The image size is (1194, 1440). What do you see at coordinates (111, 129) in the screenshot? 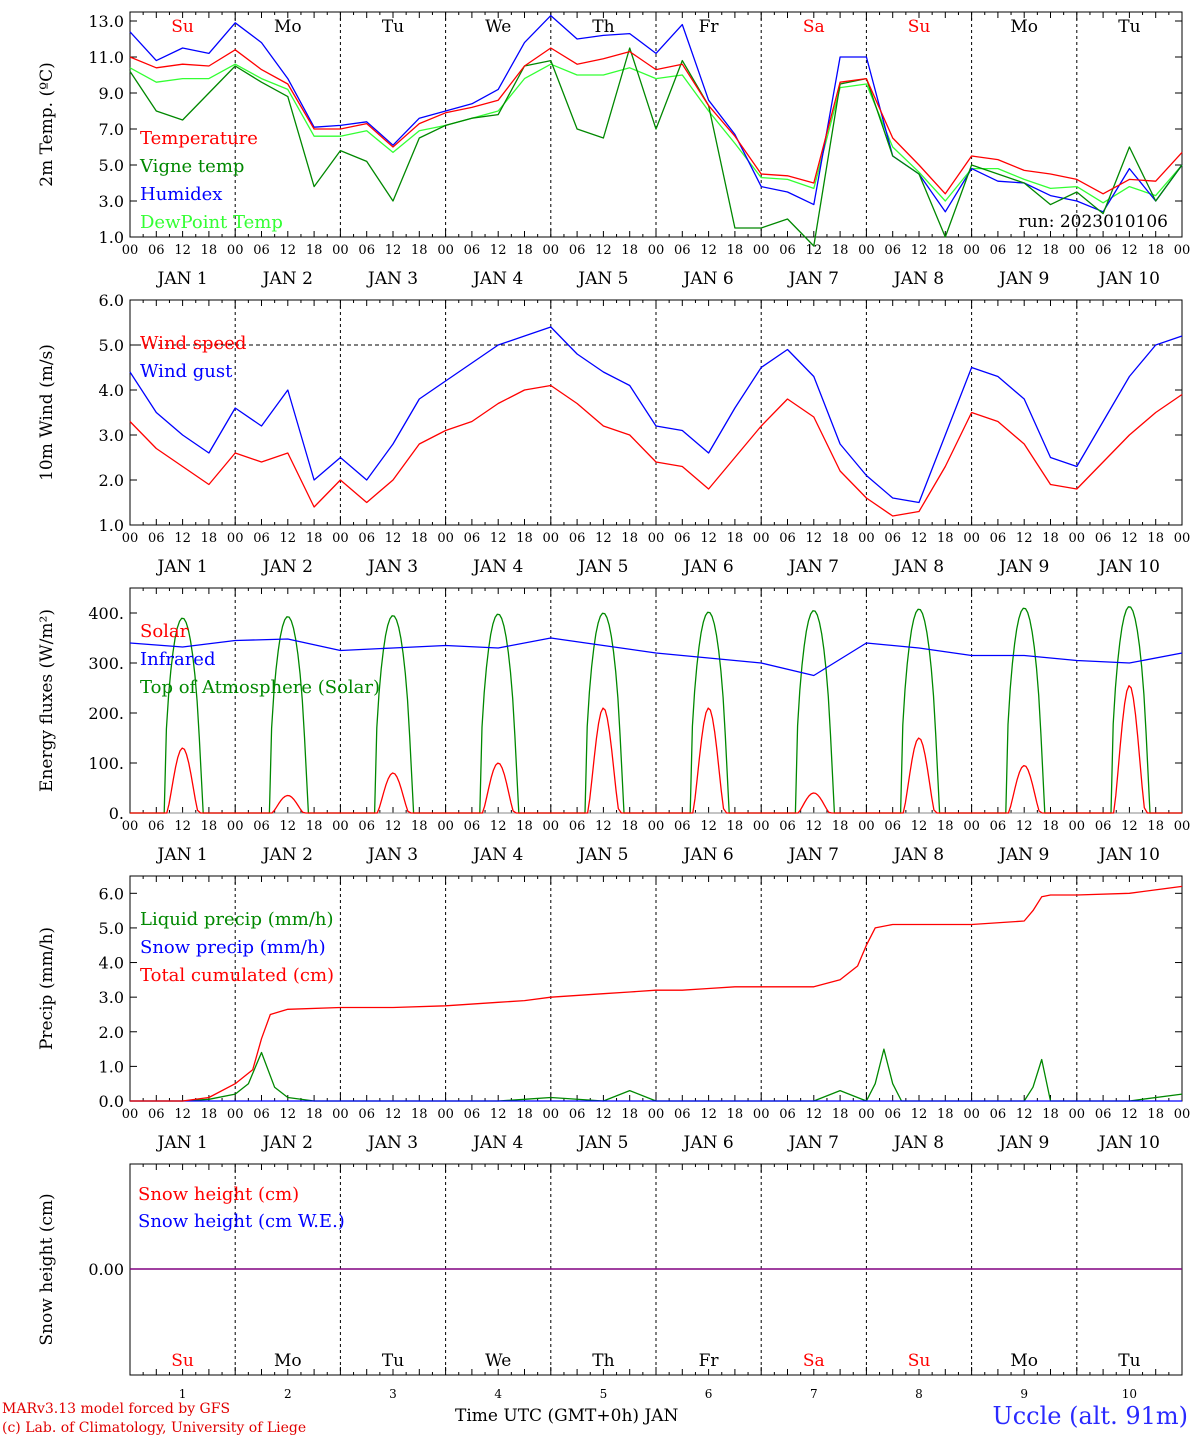
I see `temp-y-tick-label: 7.0` at bounding box center [111, 129].